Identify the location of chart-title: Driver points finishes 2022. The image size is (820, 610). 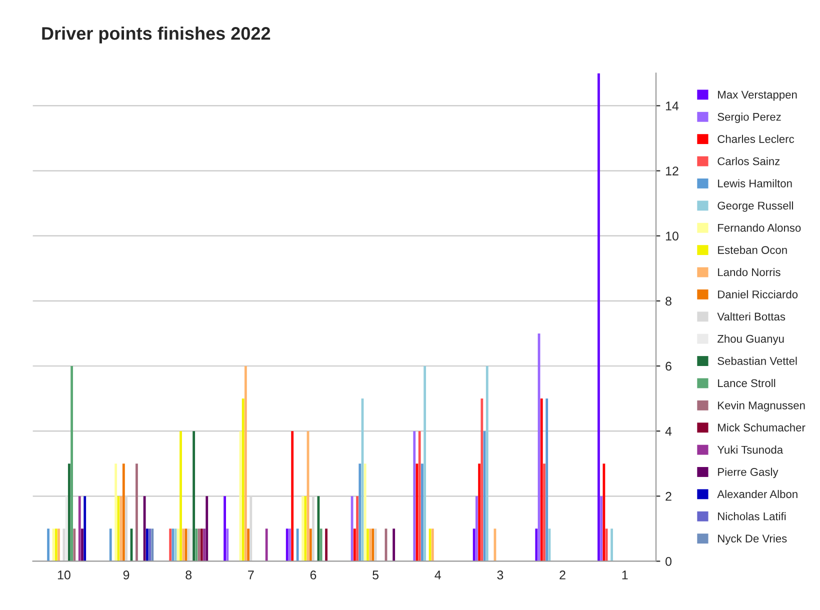
(156, 35).